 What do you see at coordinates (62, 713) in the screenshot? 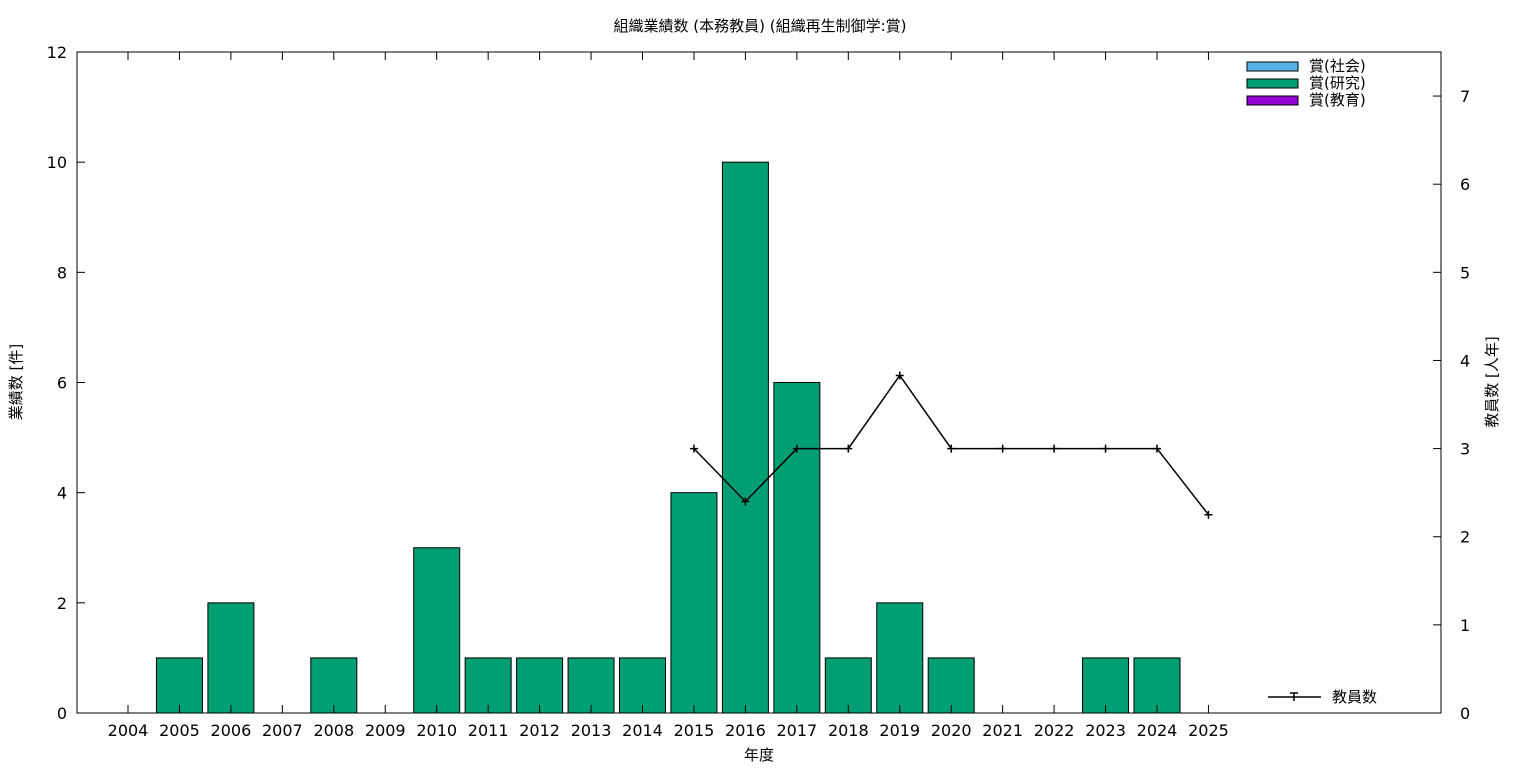
I see `y-tick-0: 0` at bounding box center [62, 713].